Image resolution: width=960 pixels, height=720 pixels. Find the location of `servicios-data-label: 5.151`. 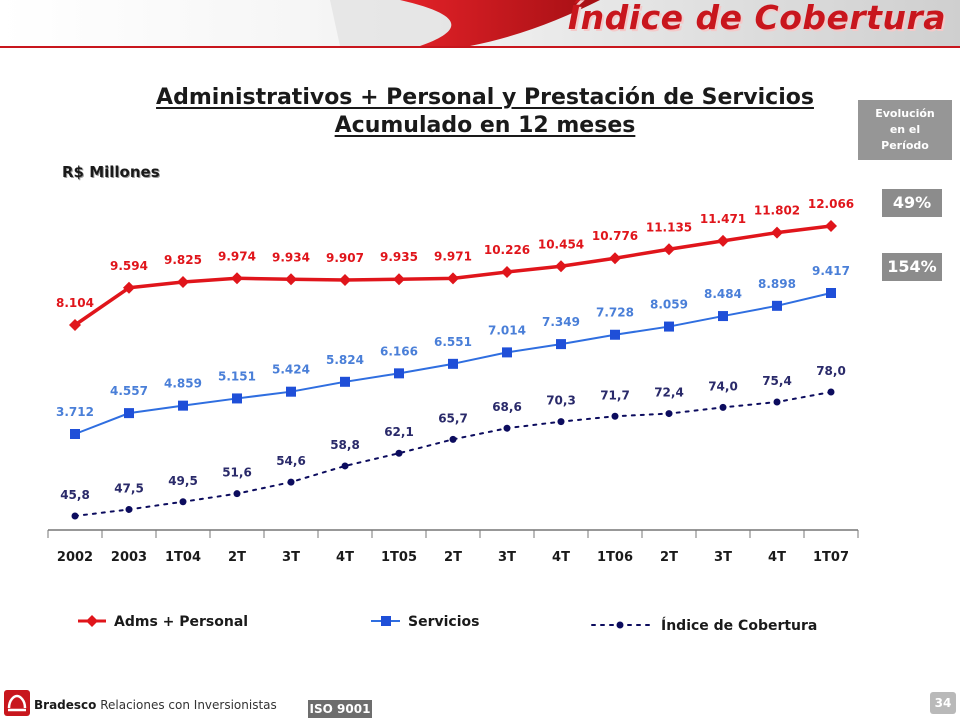

servicios-data-label: 5.151 is located at coordinates (237, 376).